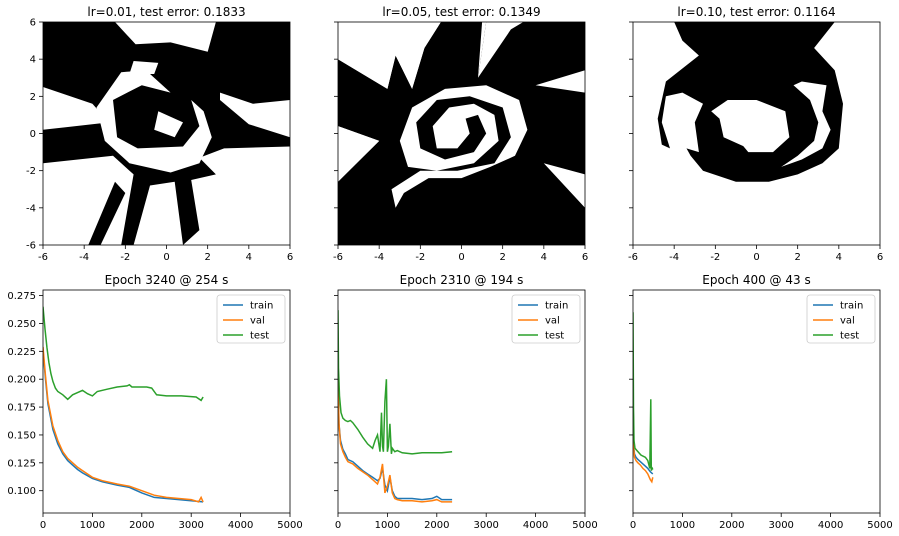 Image resolution: width=899 pixels, height=536 pixels. I want to click on y-tick-label: -2, so click(31, 171).